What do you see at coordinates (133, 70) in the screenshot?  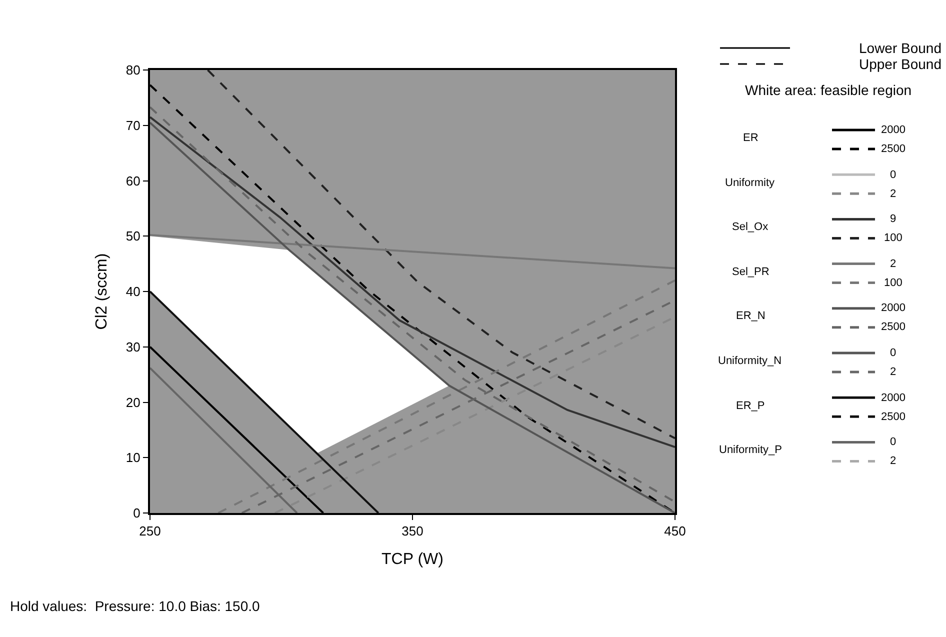 I see `y-tick-label: 80` at bounding box center [133, 70].